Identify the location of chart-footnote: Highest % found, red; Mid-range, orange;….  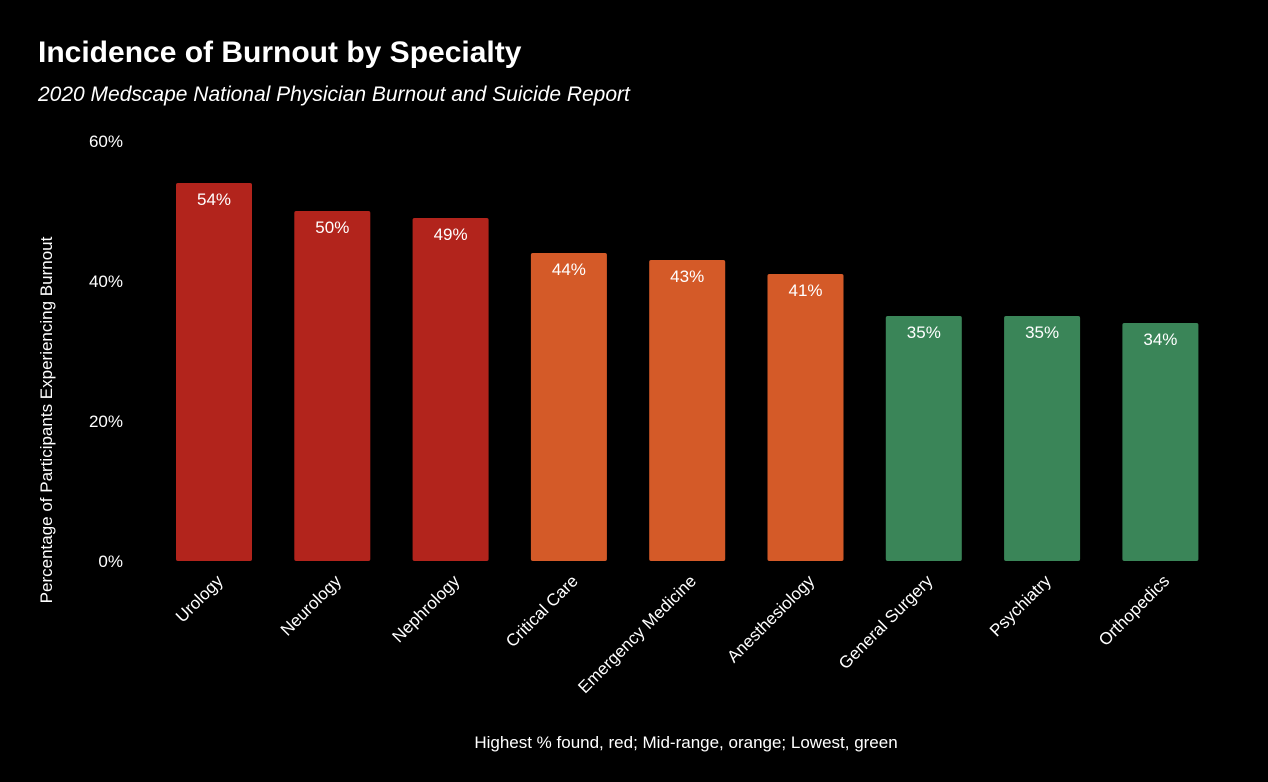
(686, 742).